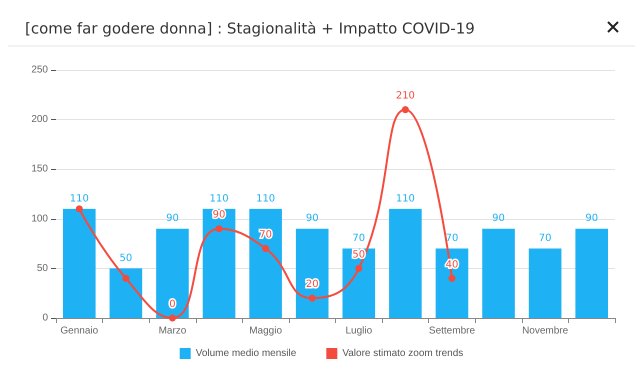 The width and height of the screenshot is (643, 374). What do you see at coordinates (39, 70) in the screenshot?
I see `y-tick-label: 250` at bounding box center [39, 70].